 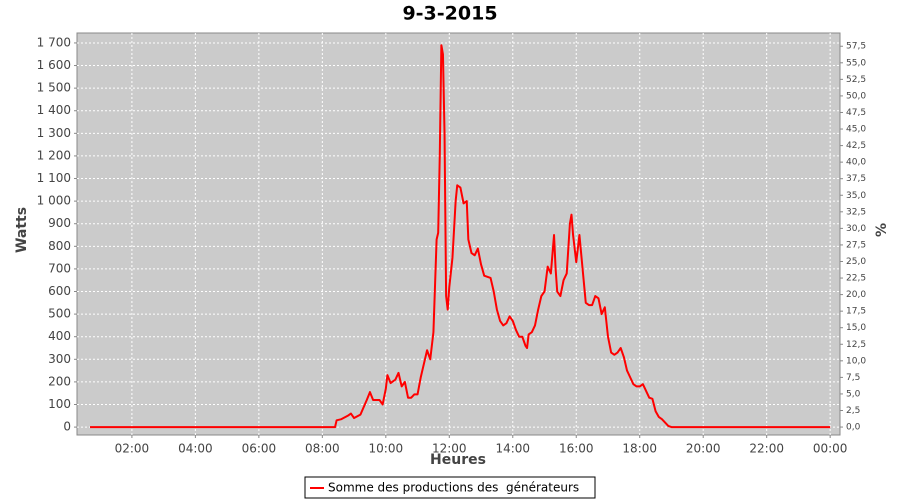 What do you see at coordinates (853, 394) in the screenshot?
I see `y2-tick-label: 5,0` at bounding box center [853, 394].